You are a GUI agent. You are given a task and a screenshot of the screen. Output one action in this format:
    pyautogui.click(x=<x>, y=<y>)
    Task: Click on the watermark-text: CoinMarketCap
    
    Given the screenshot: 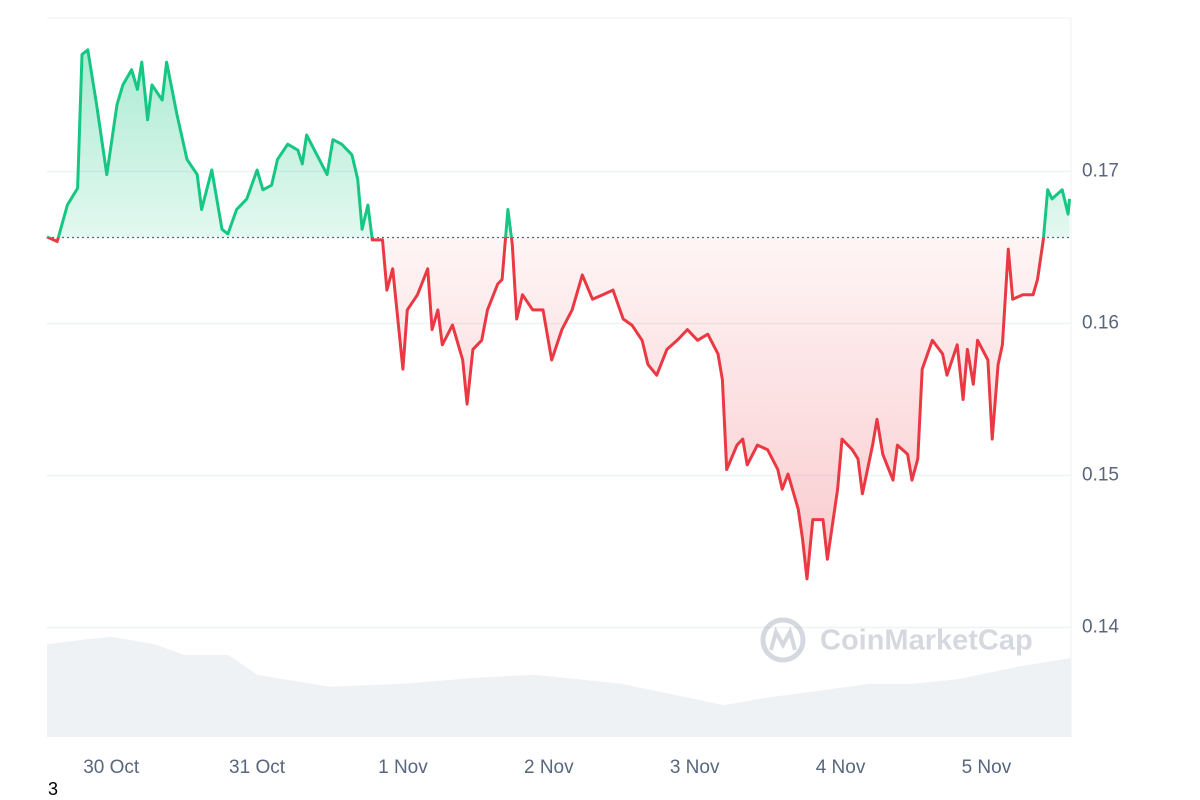 What is the action you would take?
    pyautogui.click(x=926, y=641)
    